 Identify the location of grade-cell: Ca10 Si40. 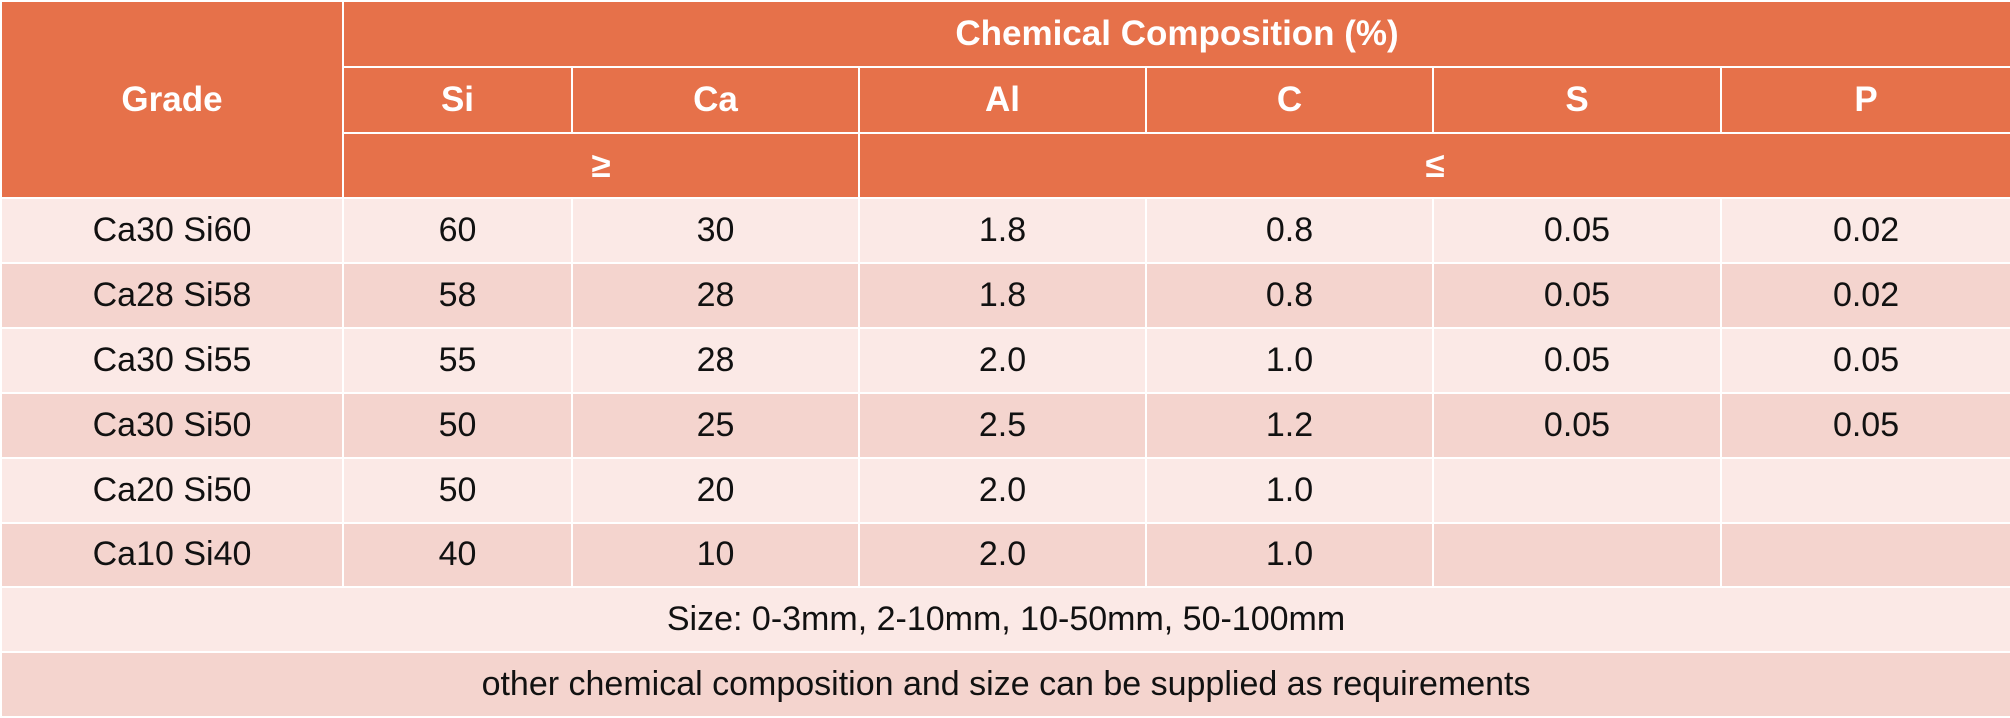
(172, 555).